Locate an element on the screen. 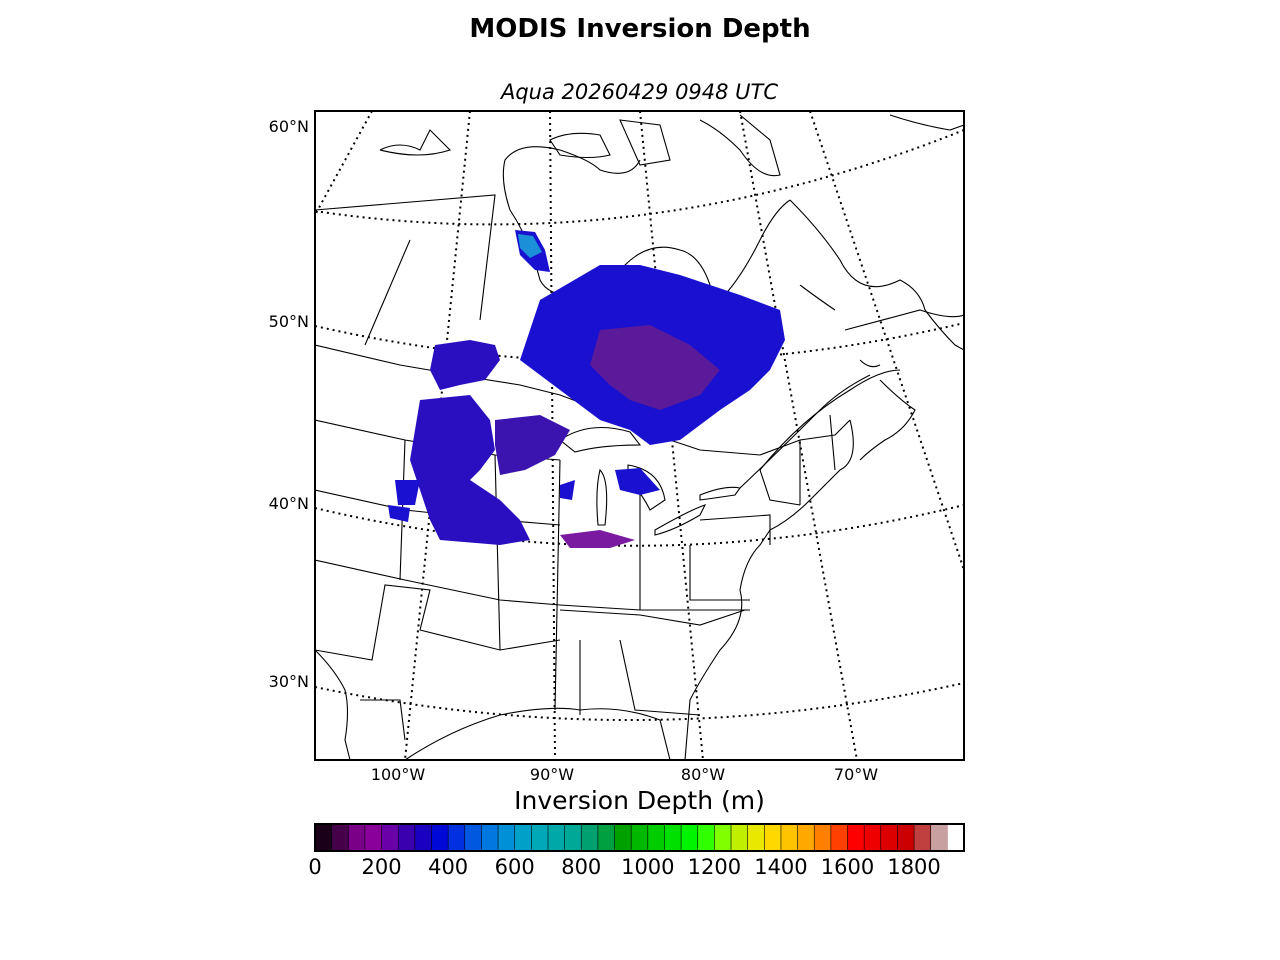 The width and height of the screenshot is (1280, 960). lon-label-70w: 70°W is located at coordinates (856, 774).